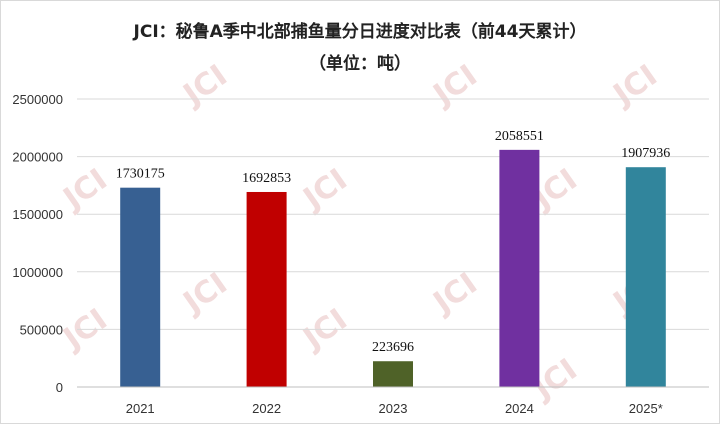 Image resolution: width=720 pixels, height=424 pixels. I want to click on y-tick-label: 2000000, so click(37, 157).